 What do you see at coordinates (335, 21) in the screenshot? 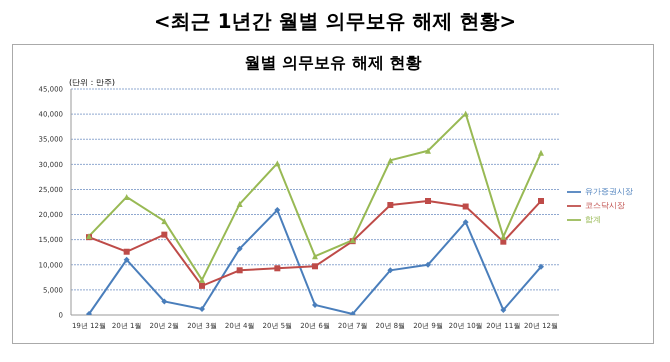
I see `chart-title: <최근 1년간 월별 의무보유 해제 현황>` at bounding box center [335, 21].